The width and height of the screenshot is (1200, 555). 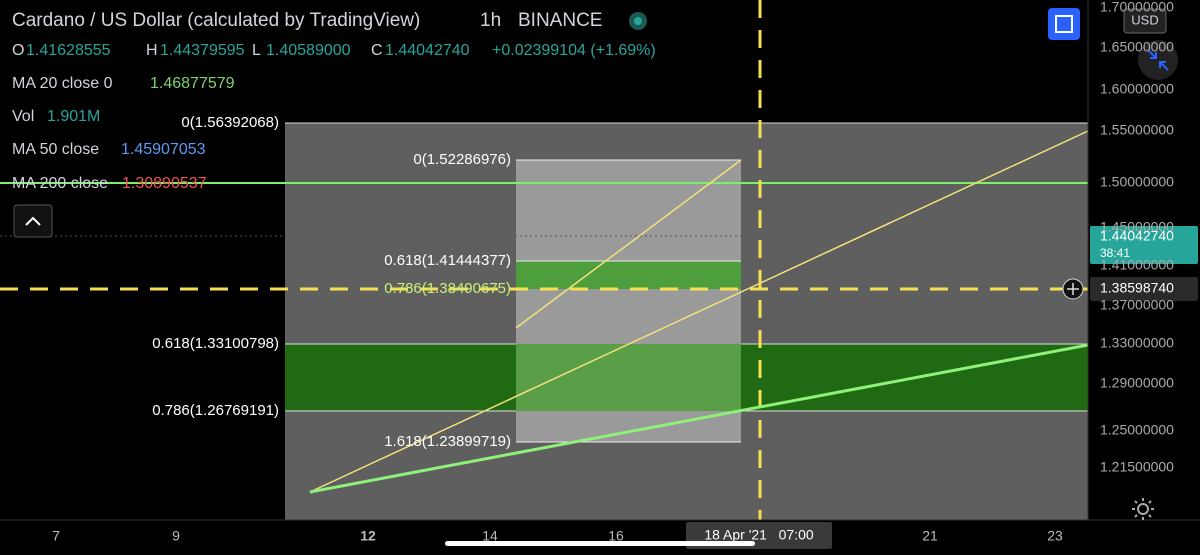 I want to click on settings-rays, so click(x=1143, y=509).